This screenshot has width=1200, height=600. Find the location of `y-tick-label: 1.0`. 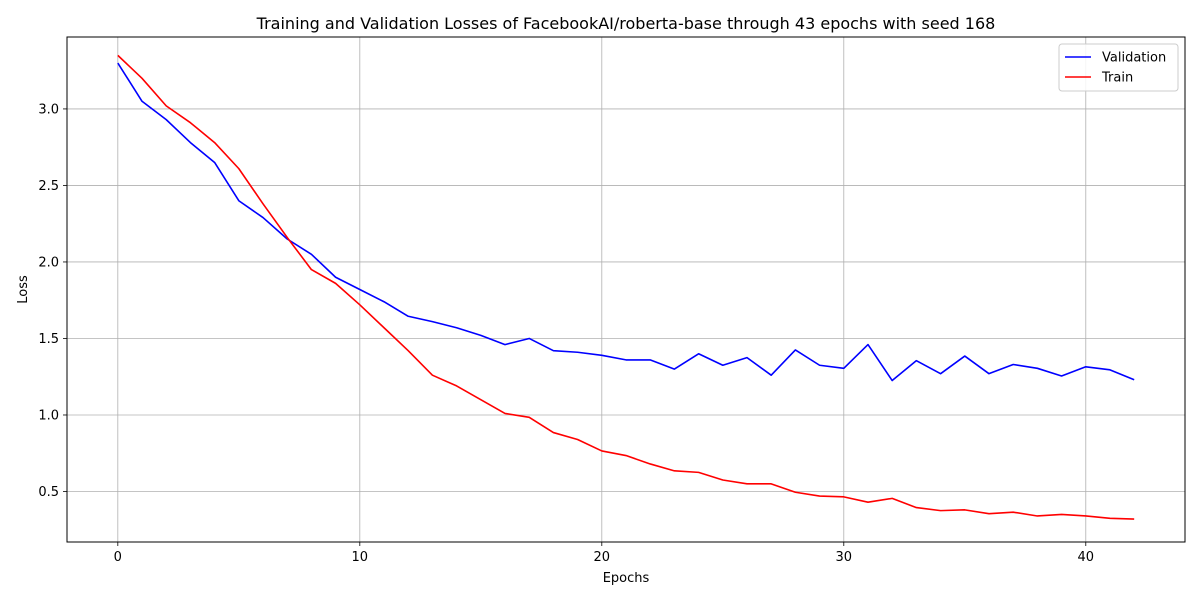

y-tick-label: 1.0 is located at coordinates (48, 415).